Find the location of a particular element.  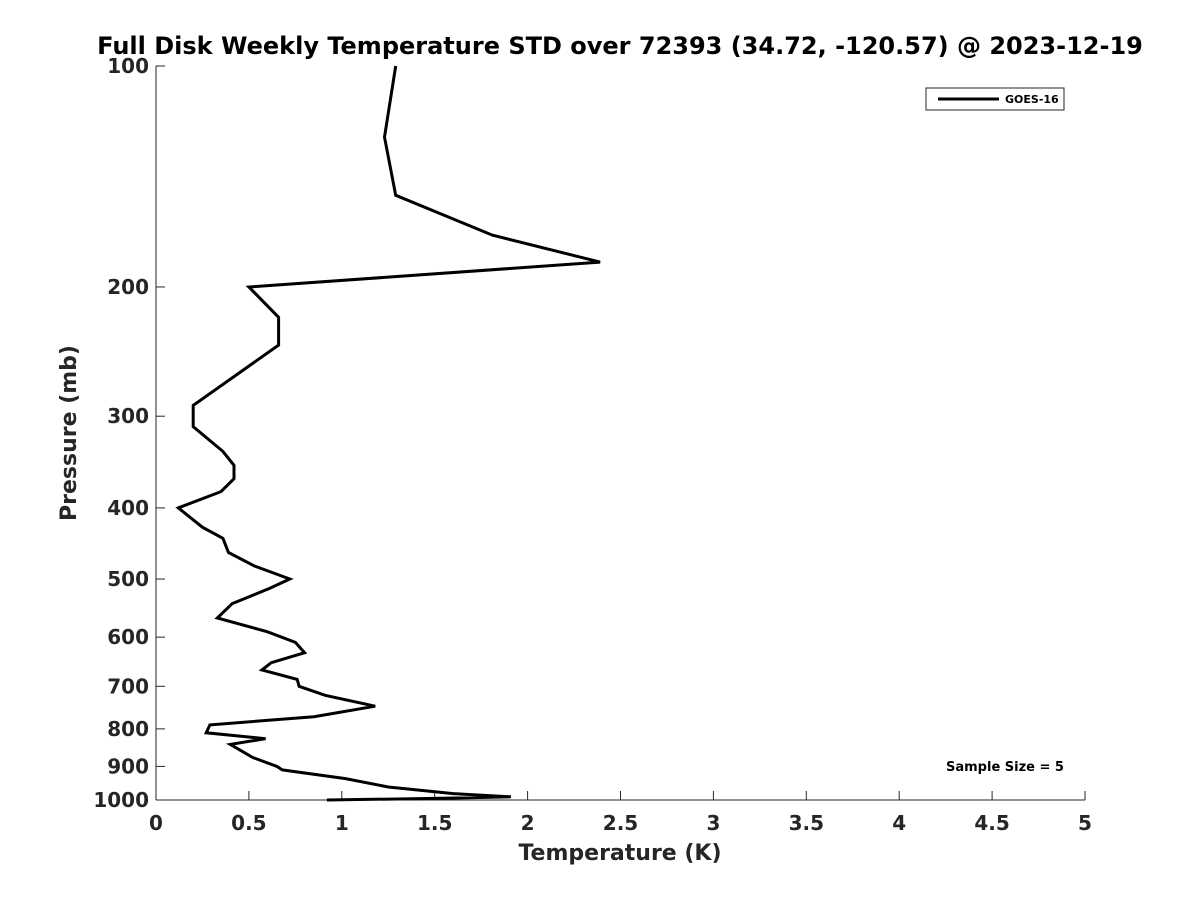

x-tick-label: 0.5 is located at coordinates (248, 823).